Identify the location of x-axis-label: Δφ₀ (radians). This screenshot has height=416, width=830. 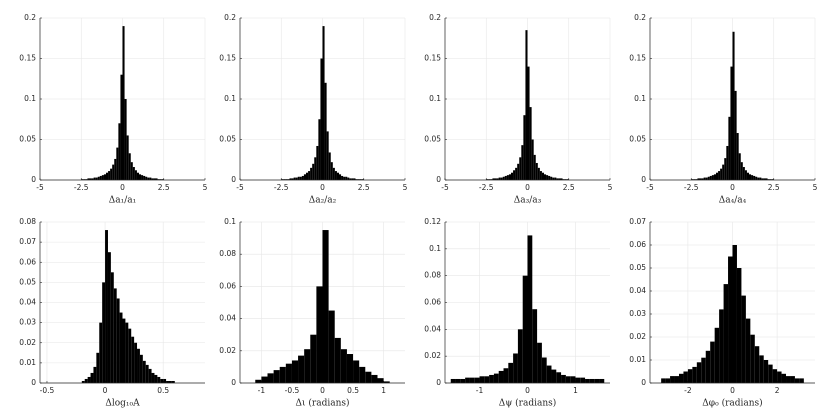
(732, 403).